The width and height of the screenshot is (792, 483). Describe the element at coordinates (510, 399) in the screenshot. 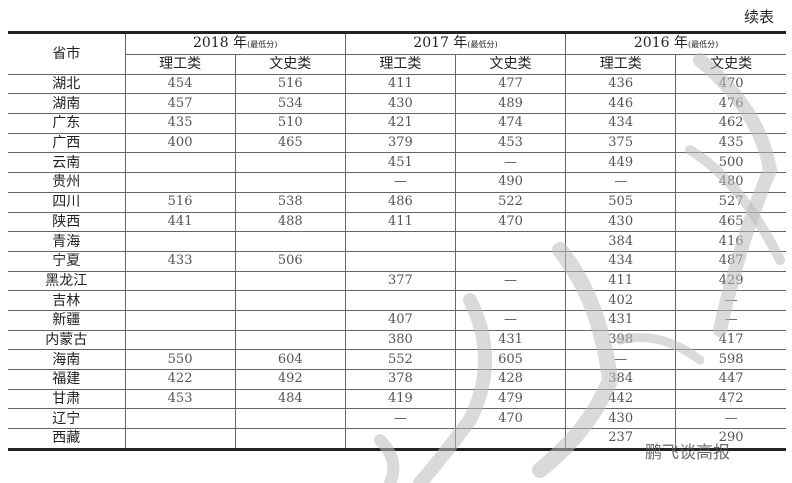

I see `score-cell: 479` at that location.